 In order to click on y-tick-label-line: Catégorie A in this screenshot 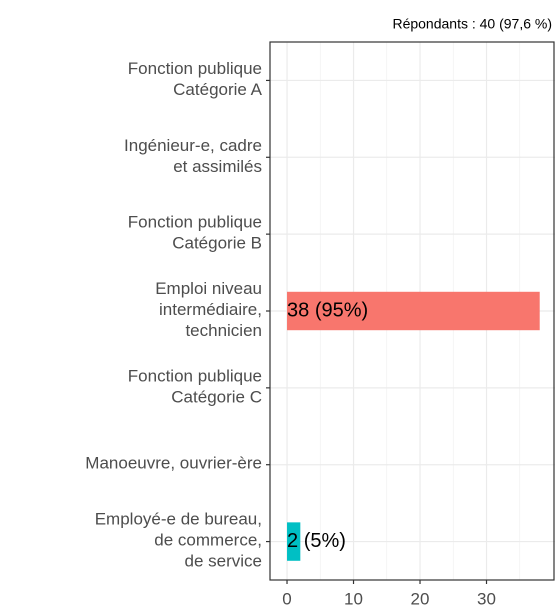, I will do `click(217, 89)`.